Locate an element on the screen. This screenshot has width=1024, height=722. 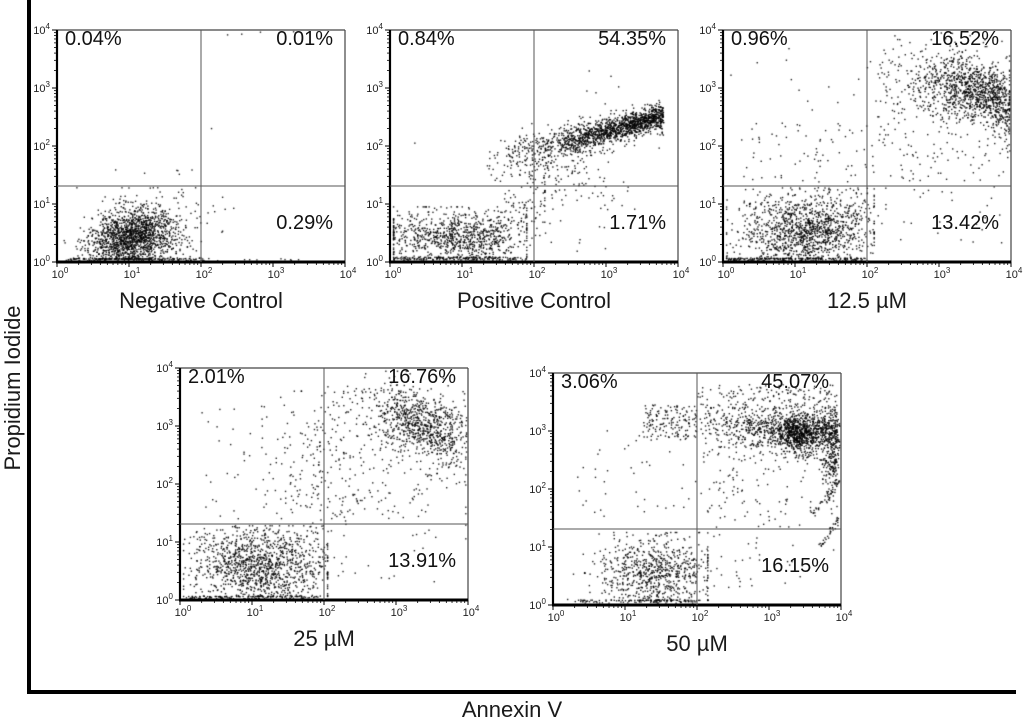
quadrant-pct-upper-right: 54.35% is located at coordinates (632, 39).